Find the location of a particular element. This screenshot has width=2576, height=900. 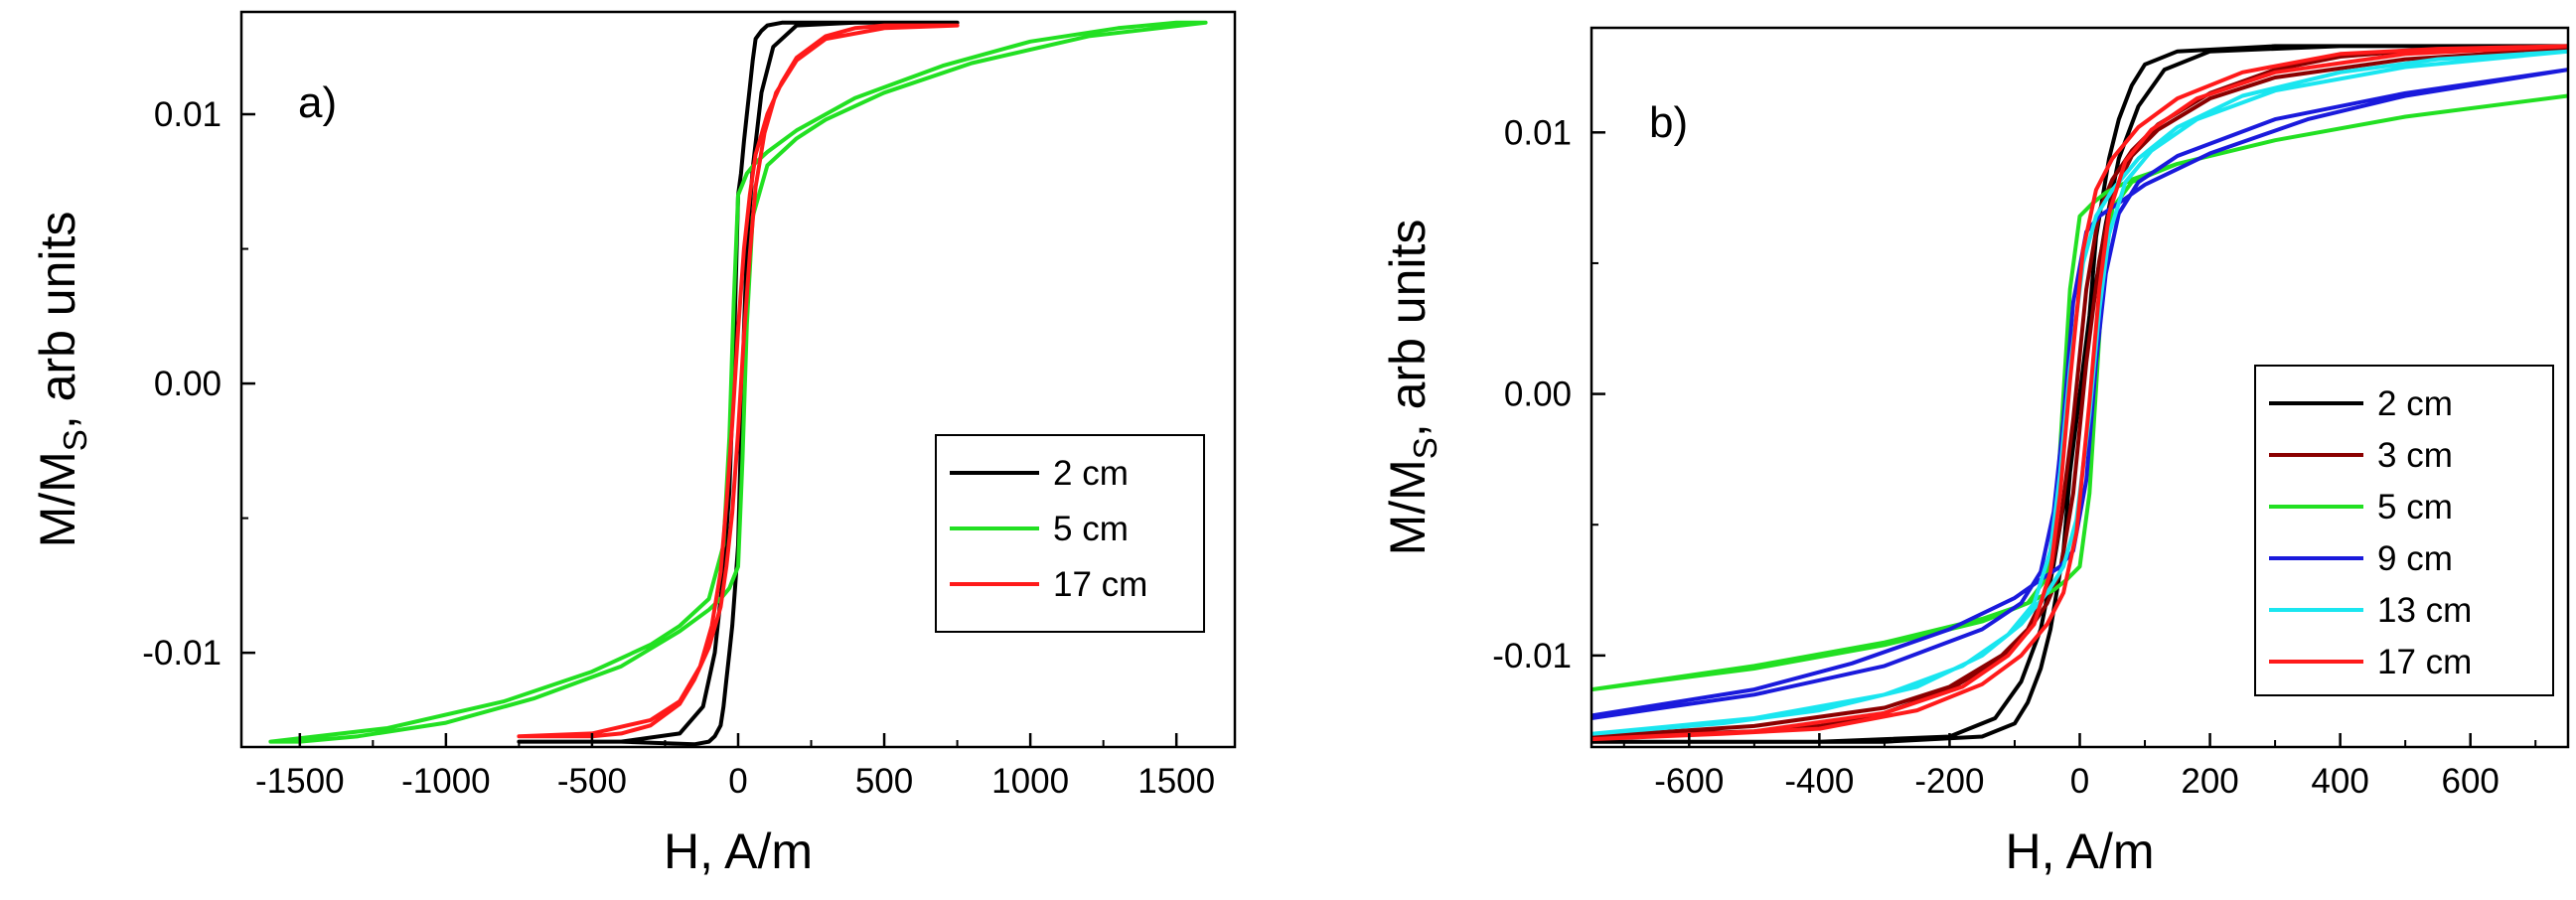

legend-label: 9 cm is located at coordinates (2415, 558).